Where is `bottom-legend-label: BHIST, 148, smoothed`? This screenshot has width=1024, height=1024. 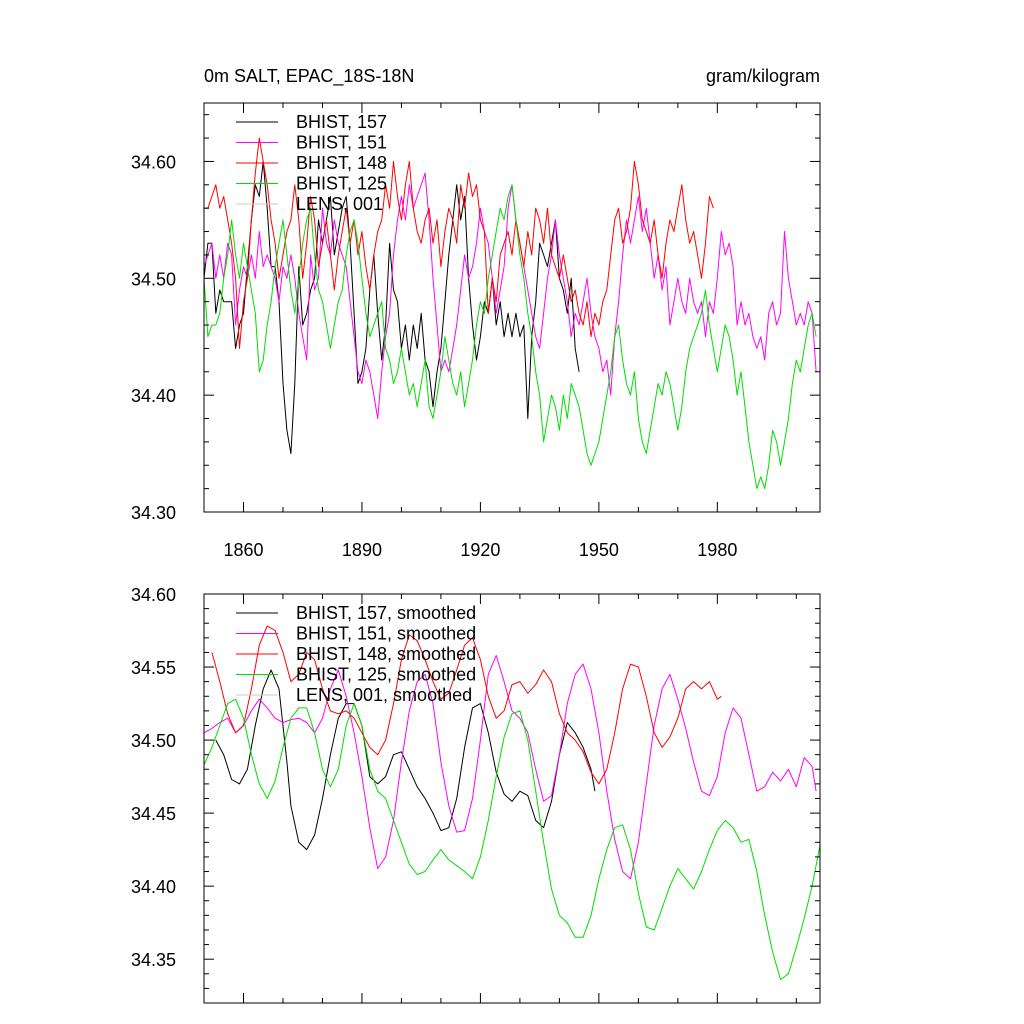
bottom-legend-label: BHIST, 148, smoothed is located at coordinates (386, 654).